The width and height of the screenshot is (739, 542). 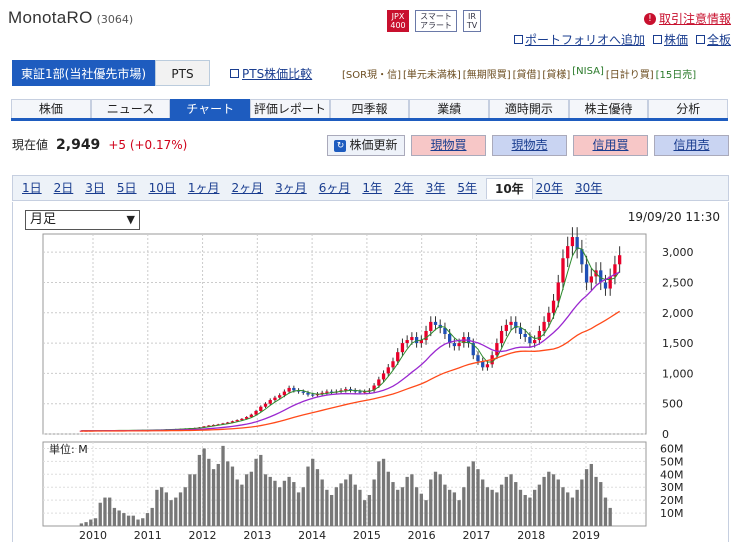 I want to click on jpx400-badge: JPX 400, so click(x=398, y=21).